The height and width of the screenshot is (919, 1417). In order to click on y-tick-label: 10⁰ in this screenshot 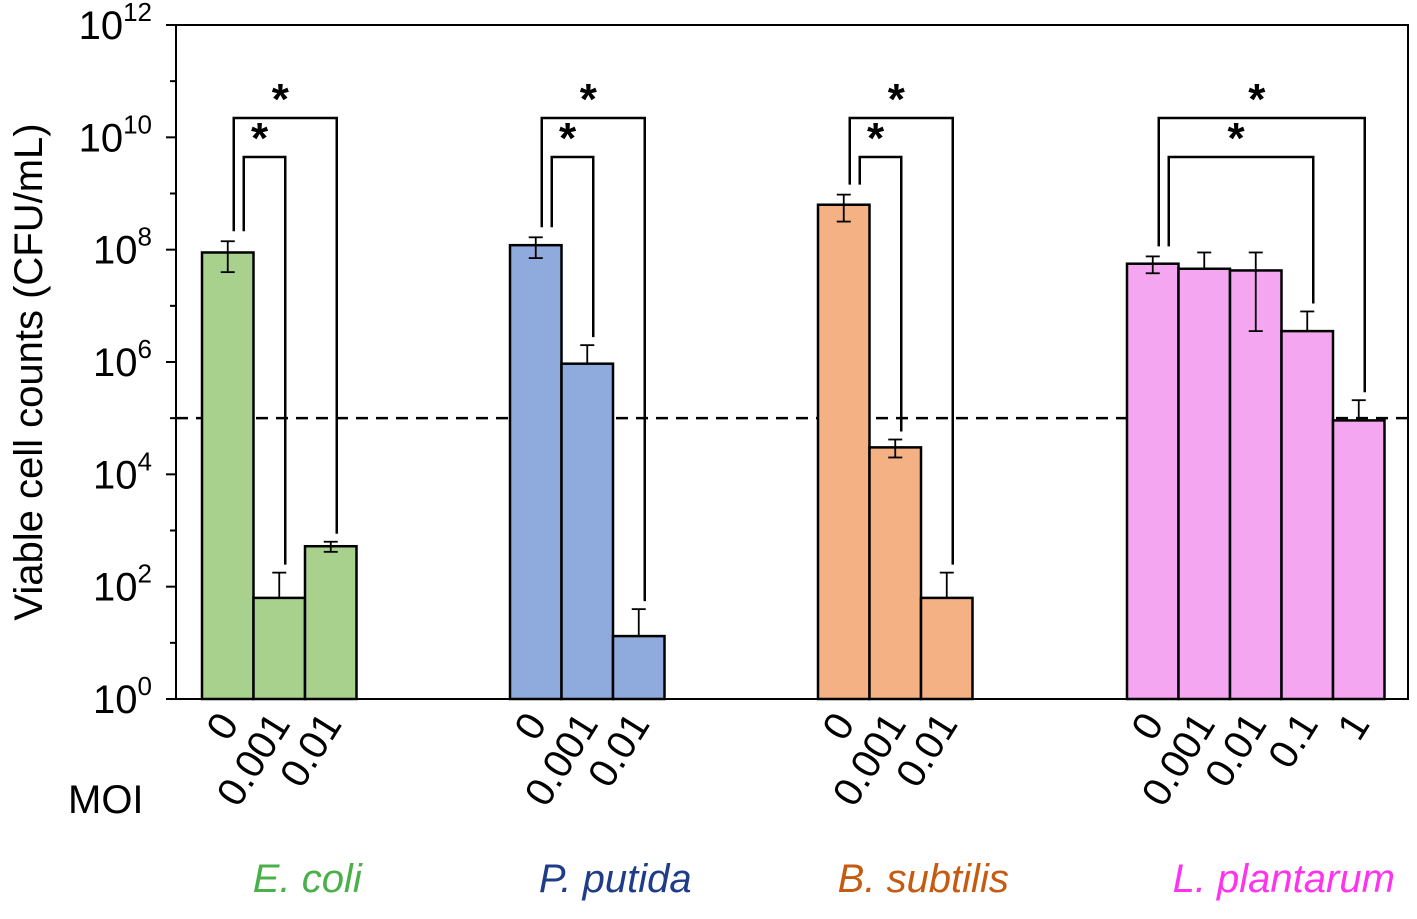, I will do `click(122, 696)`.